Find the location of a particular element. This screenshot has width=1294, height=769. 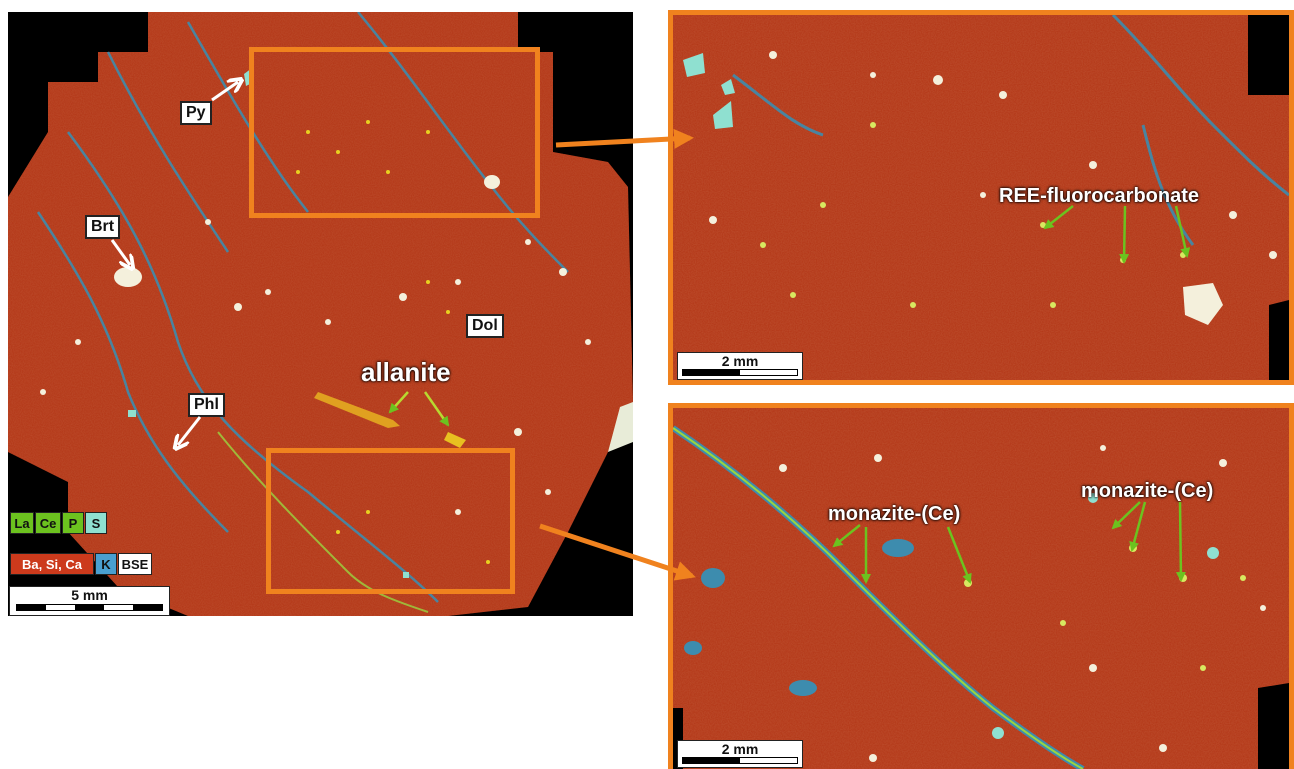

scalebar-bottom-right: 2 mm is located at coordinates (740, 754).